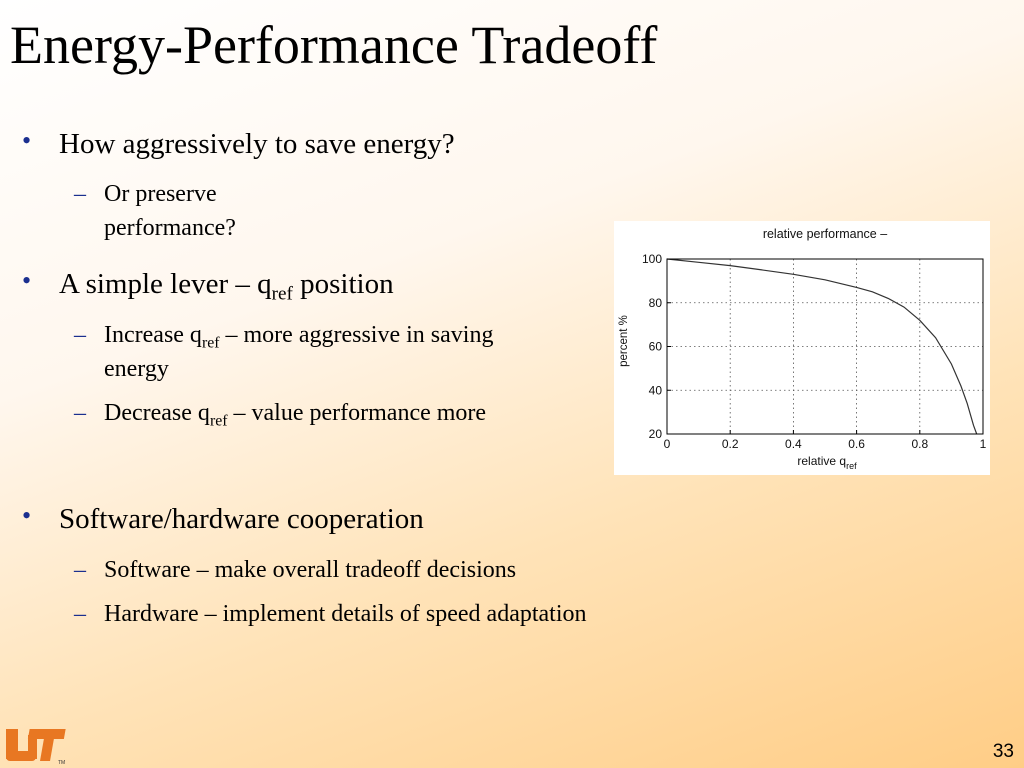  I want to click on subbullet-text: Decrease qref – value performance more, so click(295, 415).